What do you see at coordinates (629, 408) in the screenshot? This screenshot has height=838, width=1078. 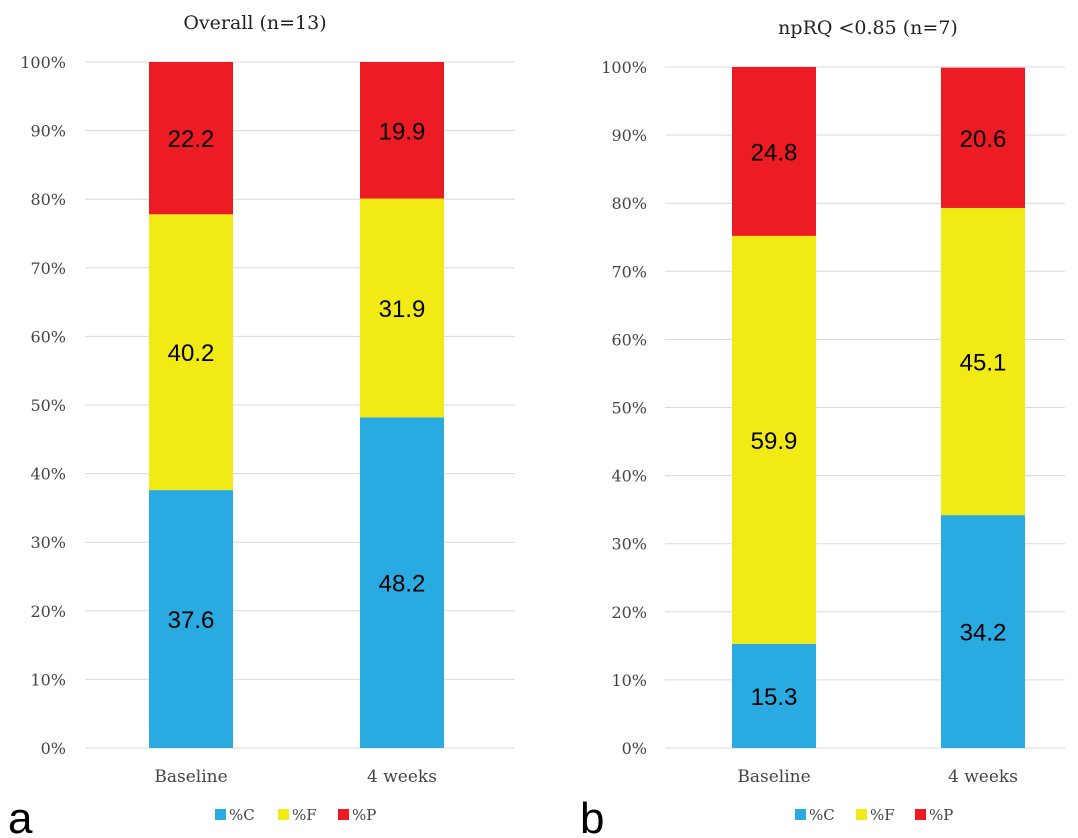 I see `chart2-y-tick-label: 50%` at bounding box center [629, 408].